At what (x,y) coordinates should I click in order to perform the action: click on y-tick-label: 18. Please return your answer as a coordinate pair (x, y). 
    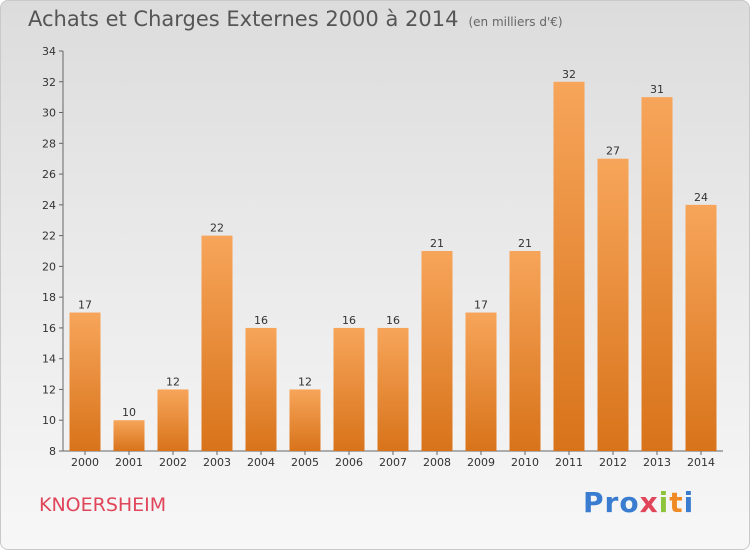
    Looking at the image, I should click on (49, 297).